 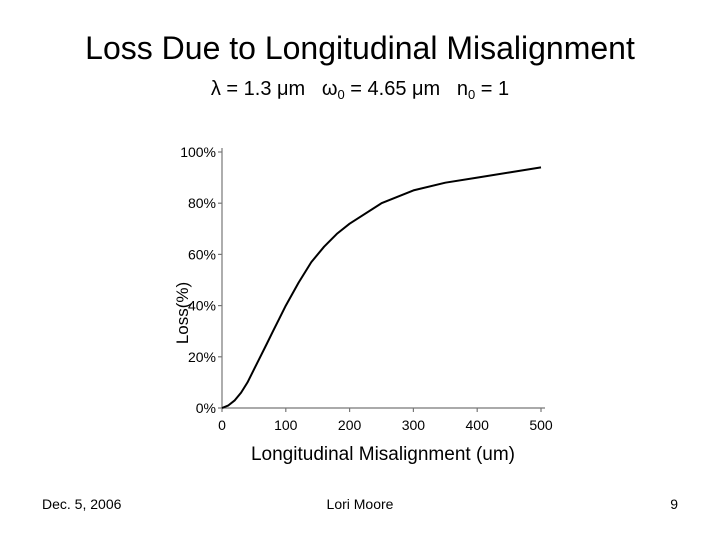 What do you see at coordinates (471, 94) in the screenshot?
I see `refractive-index-subscript: 0` at bounding box center [471, 94].